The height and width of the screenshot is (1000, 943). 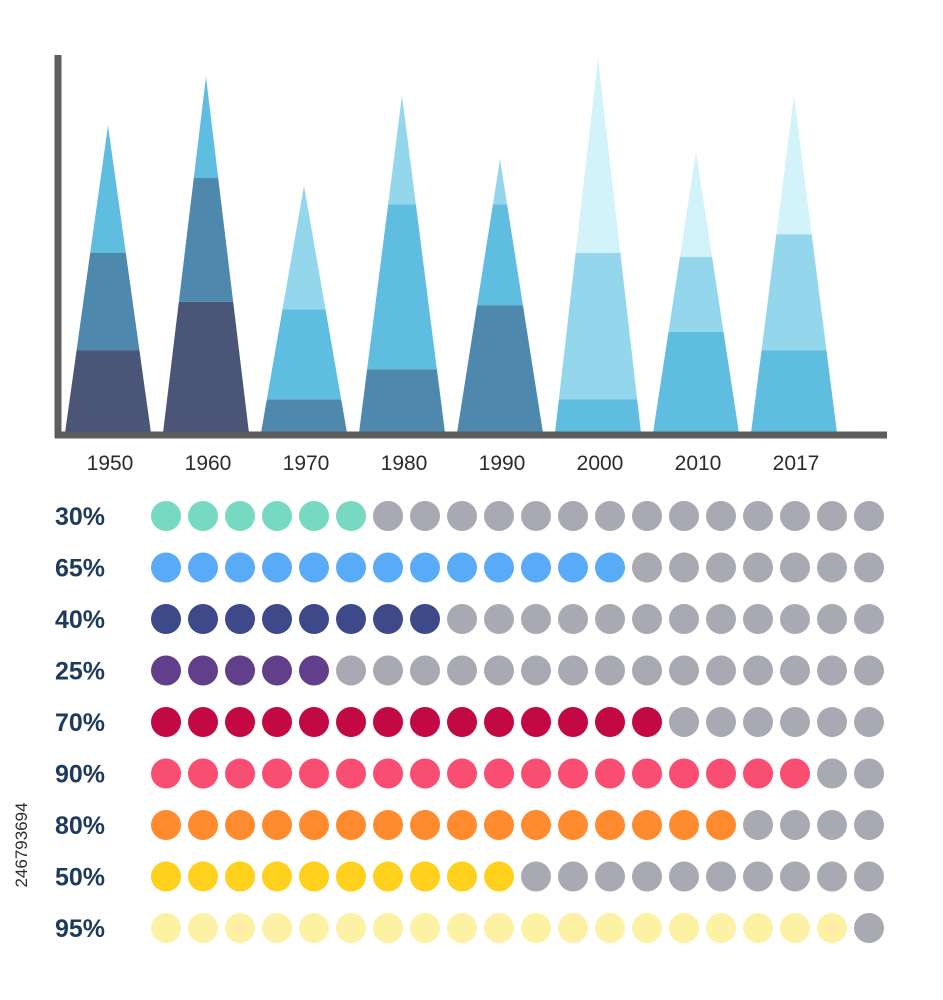 What do you see at coordinates (404, 463) in the screenshot?
I see `x-tick-label: 1980` at bounding box center [404, 463].